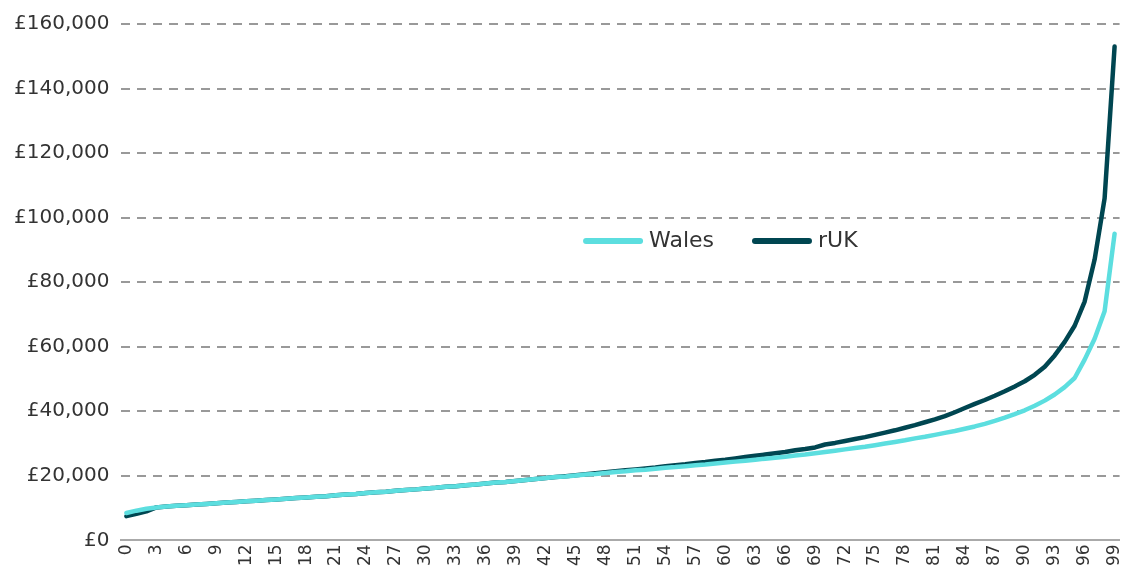  I want to click on y-tick-label: £100,000, so click(61, 215).